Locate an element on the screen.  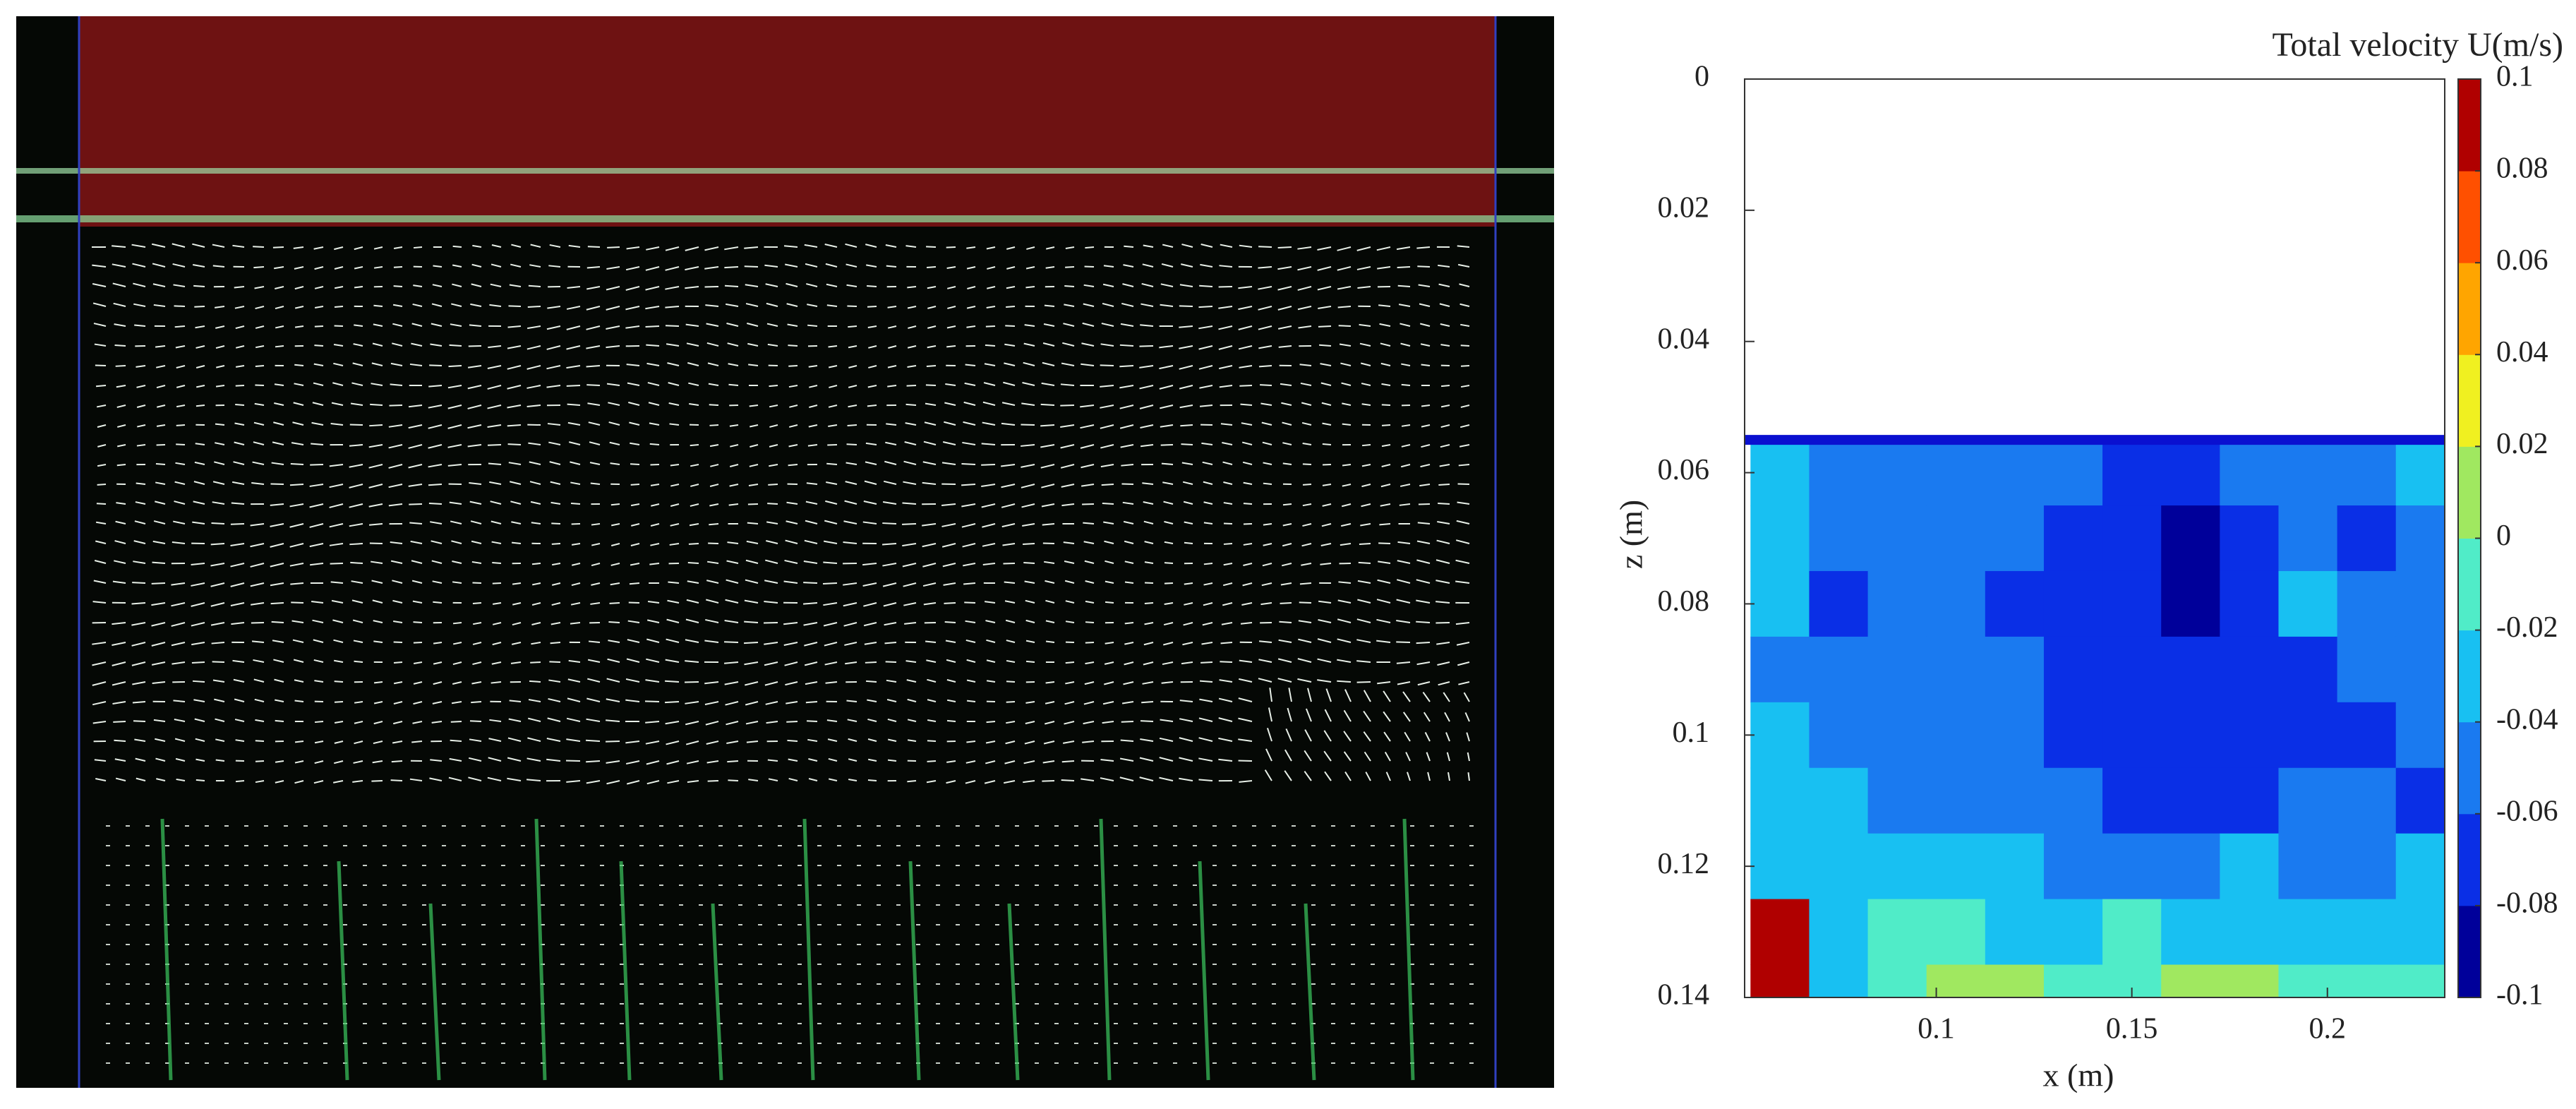
colorbar-tick-label: 0 is located at coordinates (2503, 536).